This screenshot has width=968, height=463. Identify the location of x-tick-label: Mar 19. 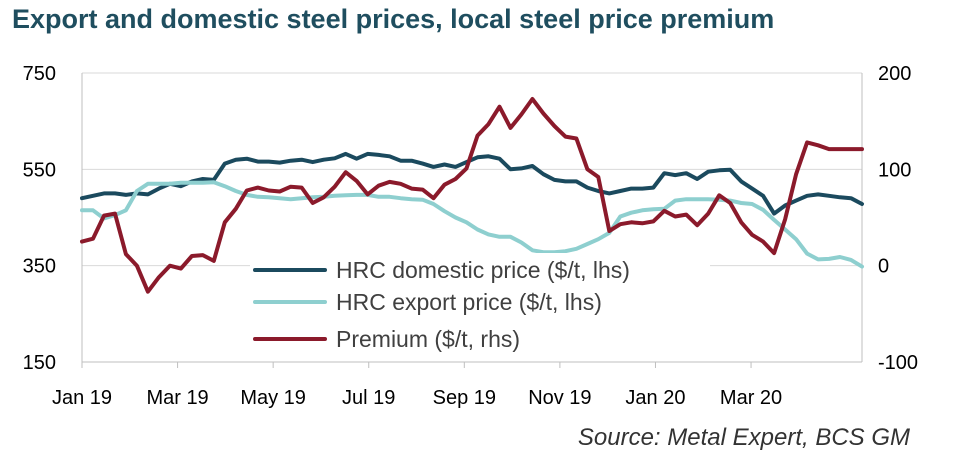
(177, 398).